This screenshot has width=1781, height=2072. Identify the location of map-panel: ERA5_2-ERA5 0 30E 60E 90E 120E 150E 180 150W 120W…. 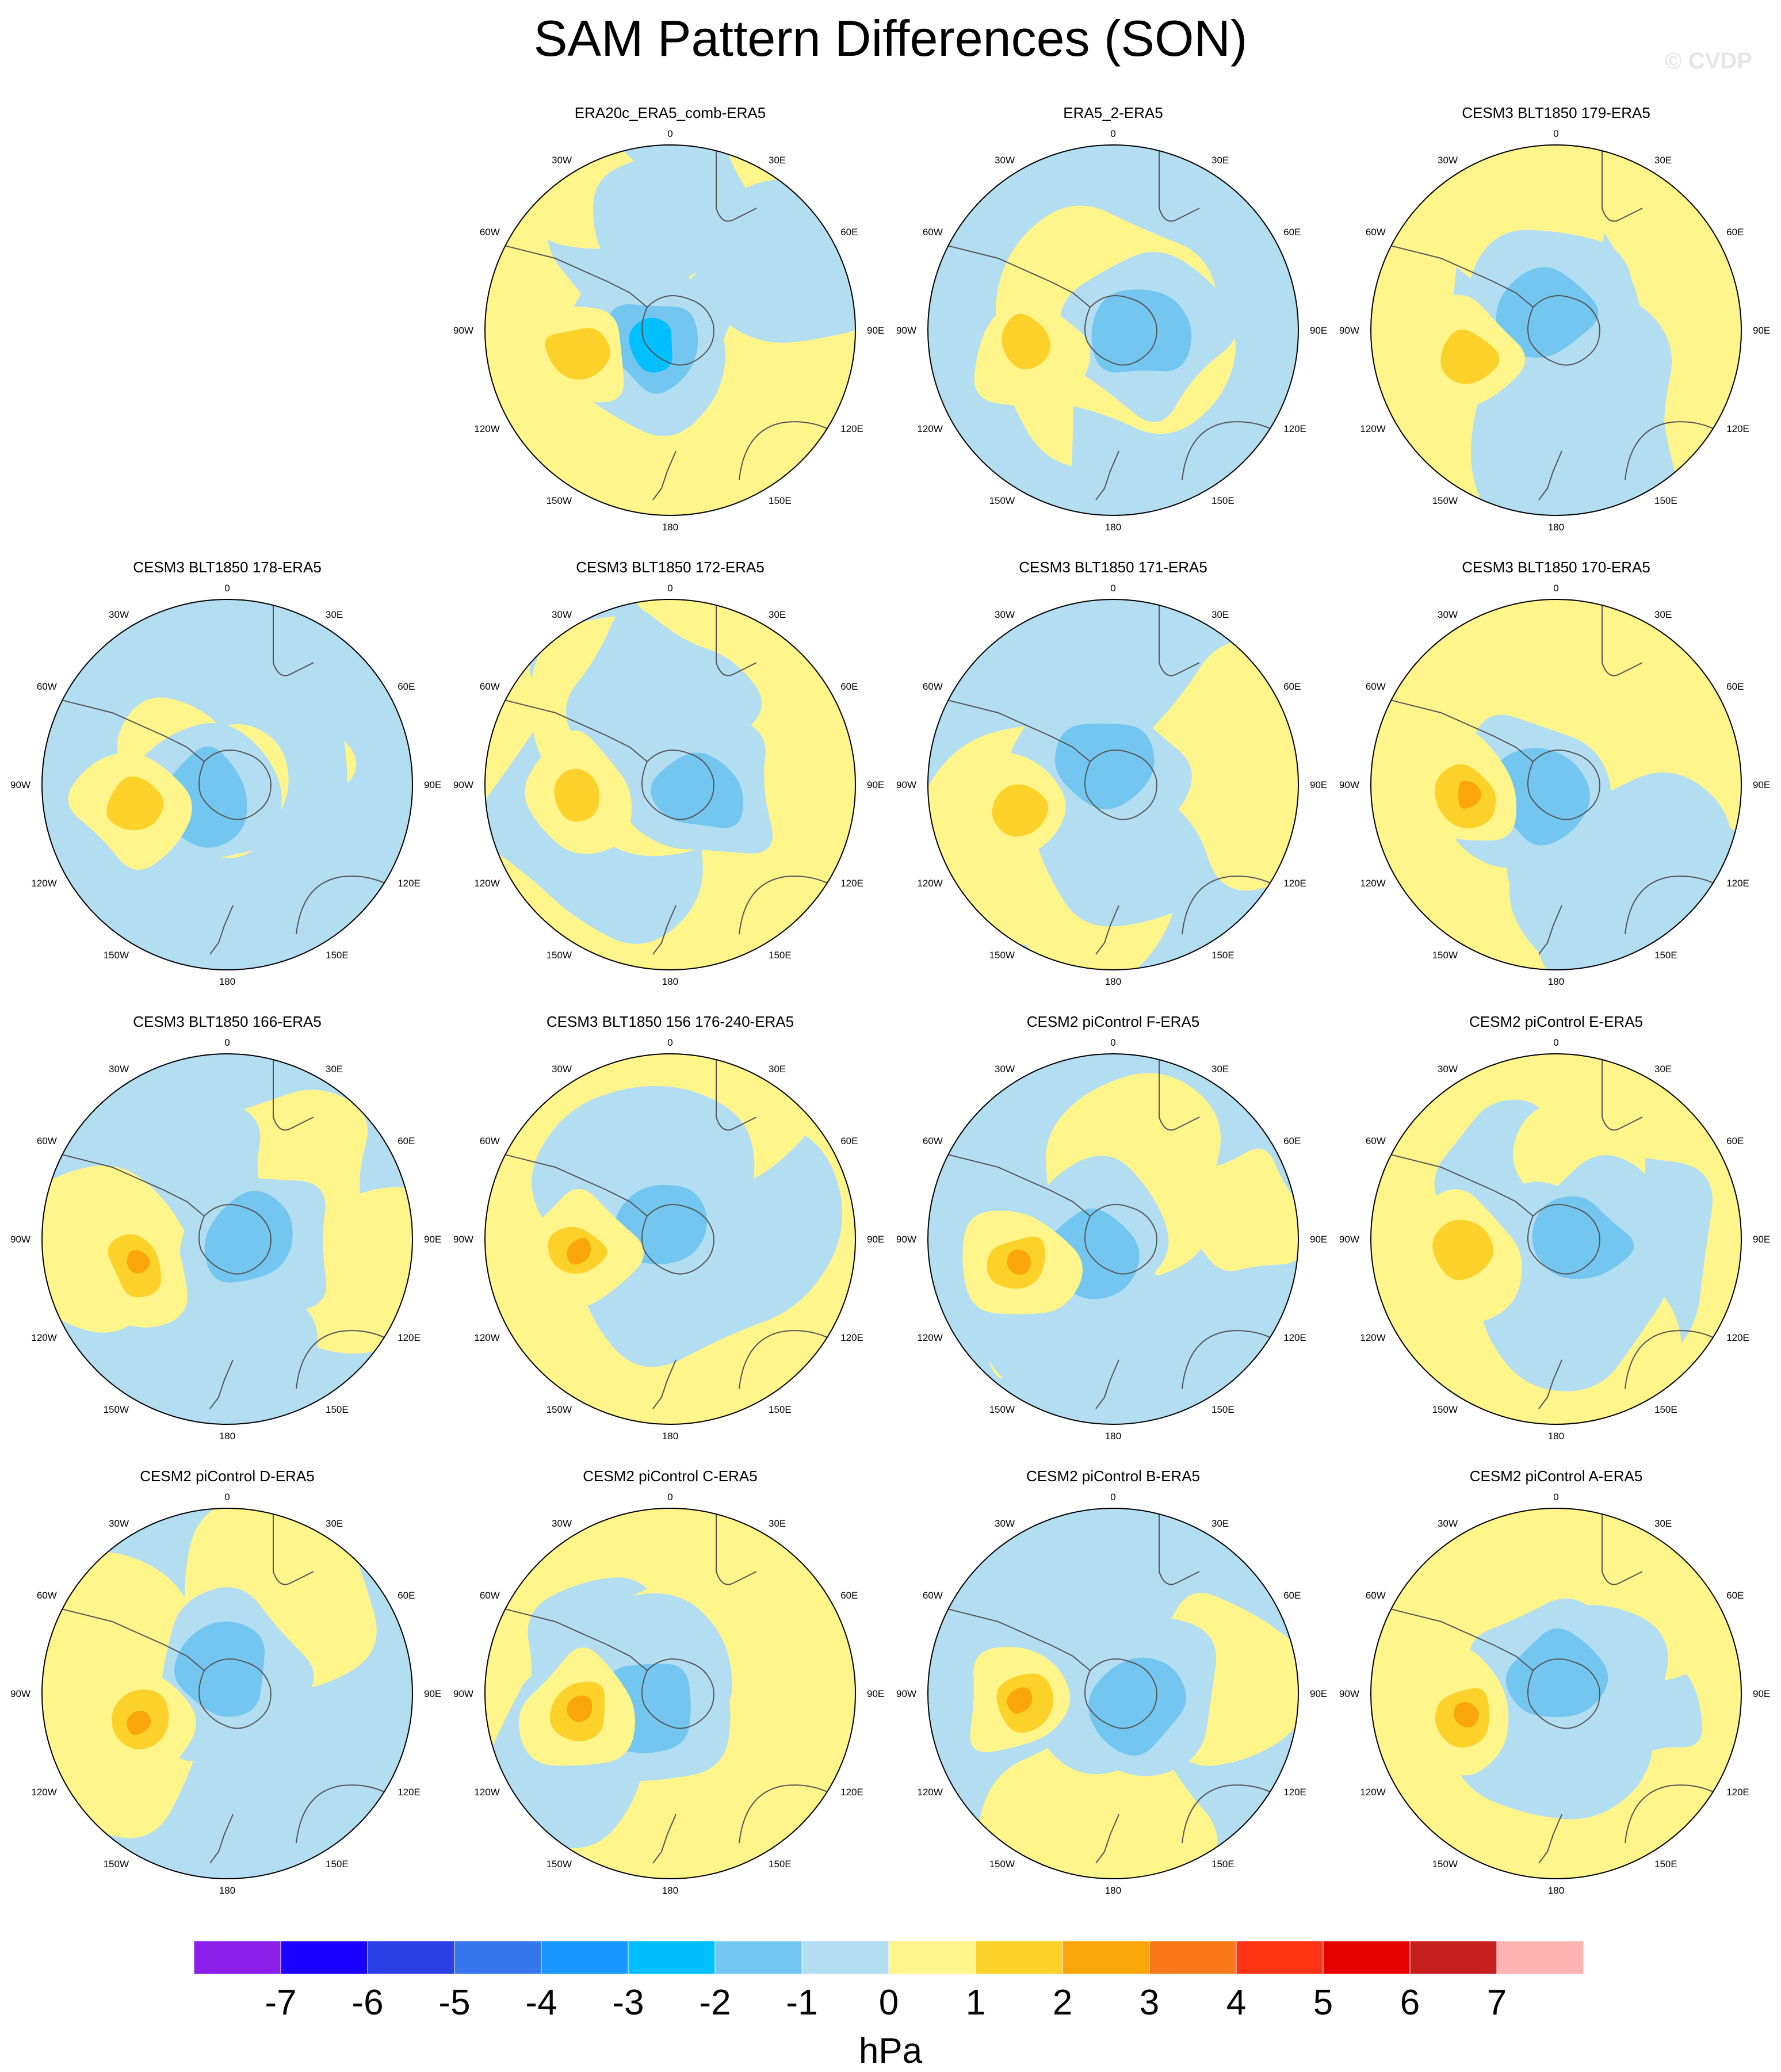
(1113, 330).